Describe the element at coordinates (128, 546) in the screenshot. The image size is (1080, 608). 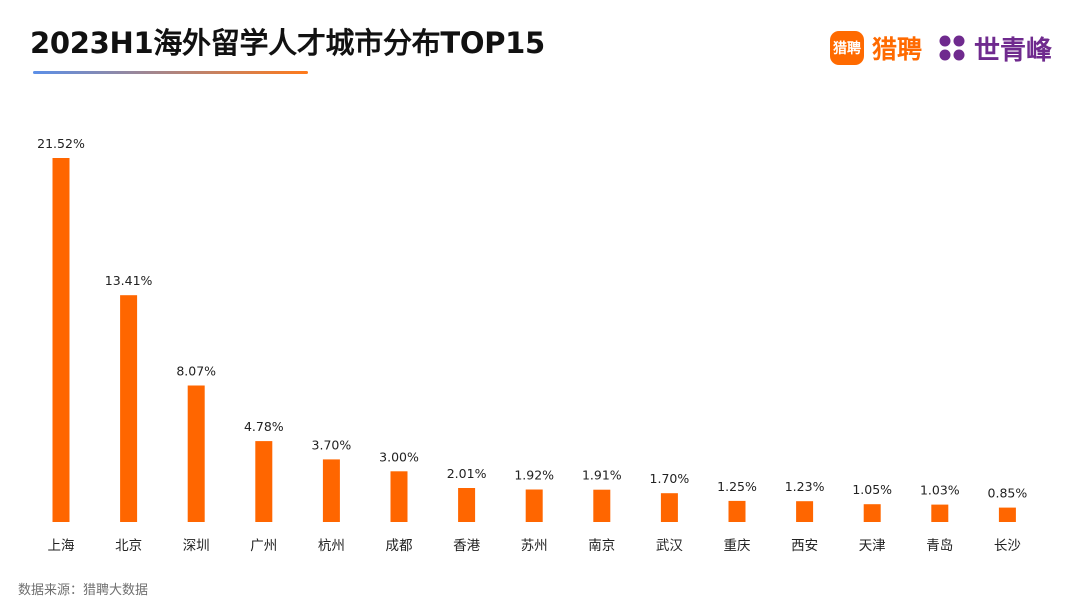
I see `category-label-1: 北京` at that location.